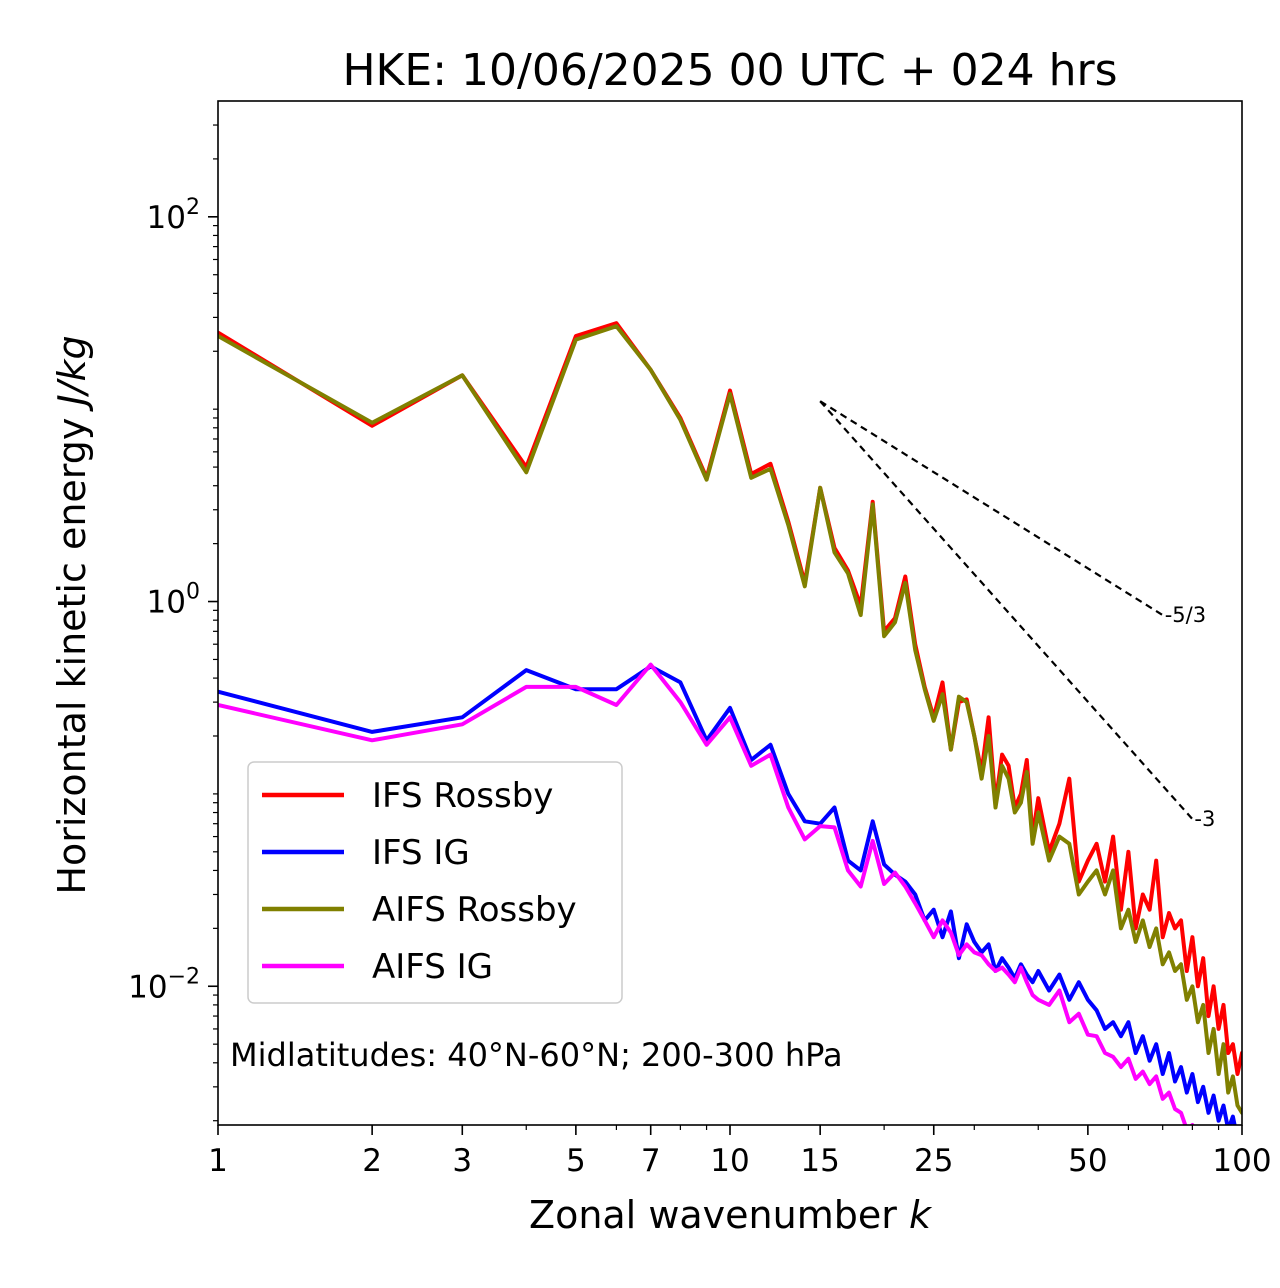 This screenshot has width=1280, height=1288. I want to click on x-axis-label-text: Zonal wavenumber, so click(713, 1215).